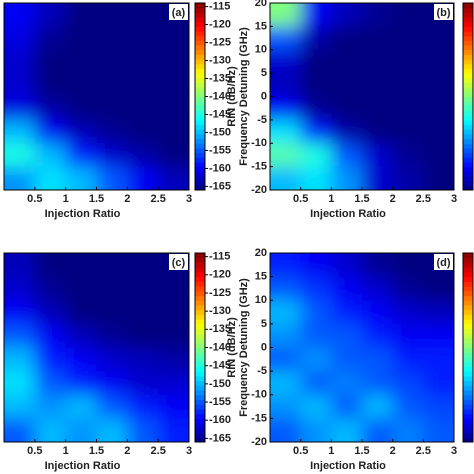 Image resolution: width=474 pixels, height=474 pixels. What do you see at coordinates (259, 395) in the screenshot?
I see `y-tick-label: -10` at bounding box center [259, 395].